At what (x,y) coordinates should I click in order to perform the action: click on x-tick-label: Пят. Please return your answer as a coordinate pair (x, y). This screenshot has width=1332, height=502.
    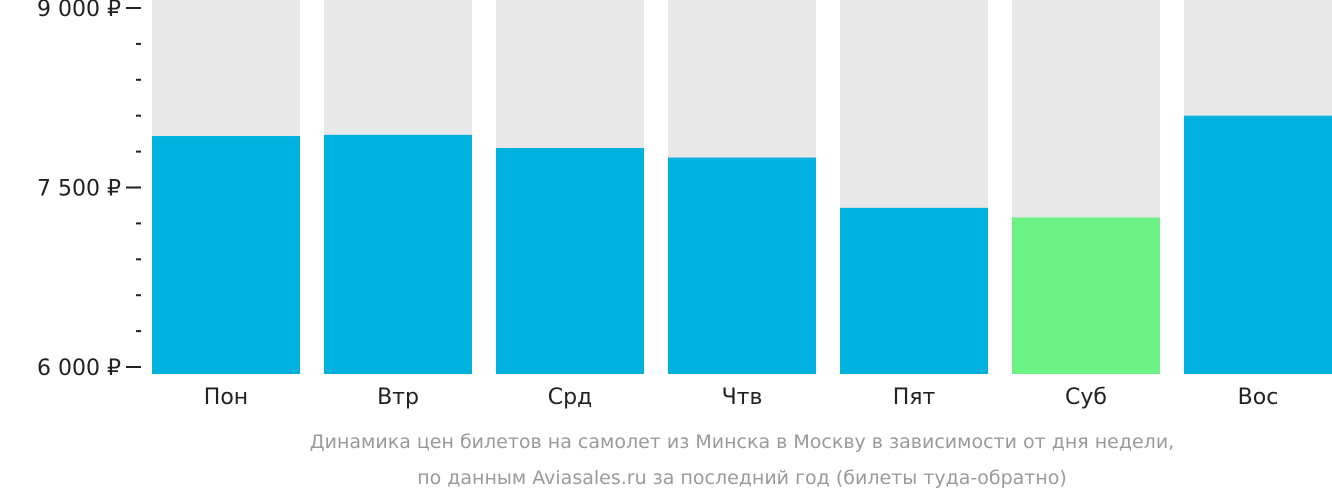
    Looking at the image, I should click on (914, 397).